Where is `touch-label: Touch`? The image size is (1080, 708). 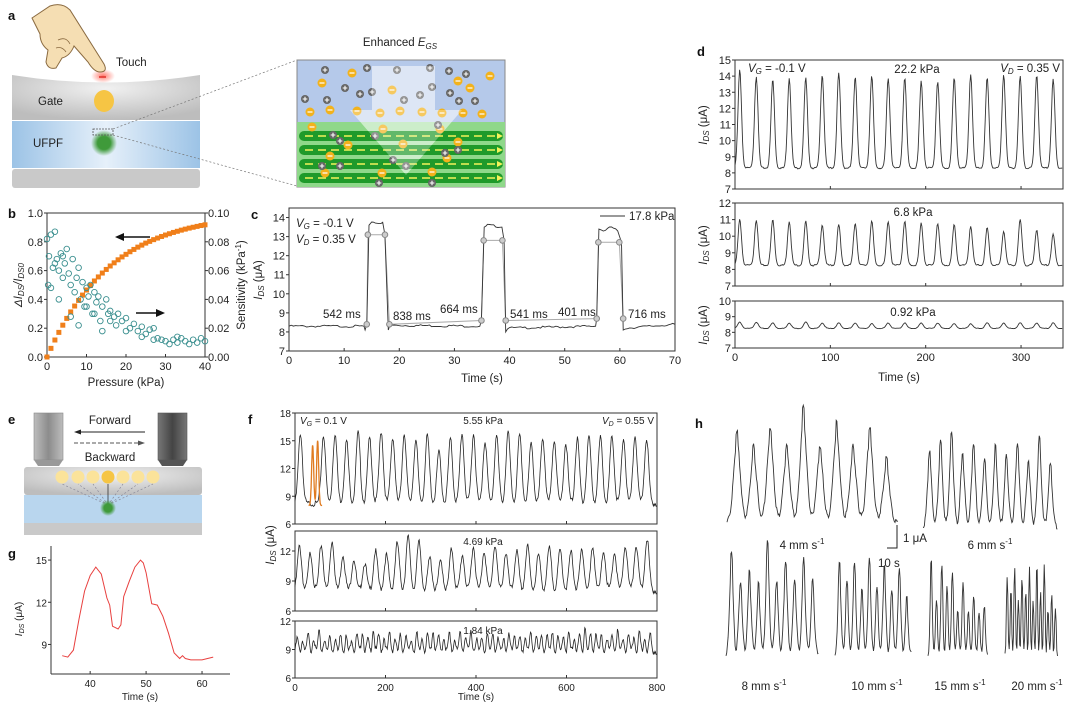
touch-label: Touch is located at coordinates (131, 63).